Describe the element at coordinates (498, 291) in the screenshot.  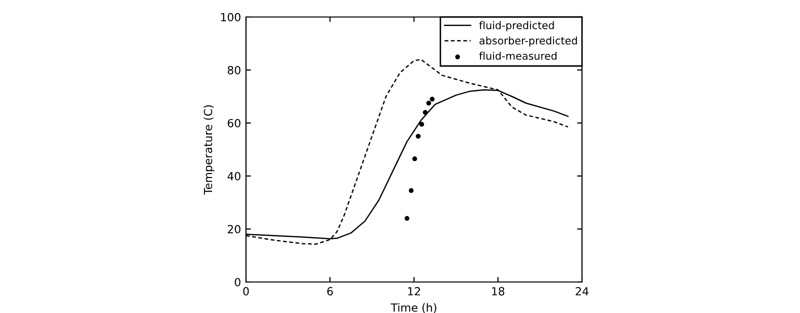
I see `x-tick-label: 18` at that location.